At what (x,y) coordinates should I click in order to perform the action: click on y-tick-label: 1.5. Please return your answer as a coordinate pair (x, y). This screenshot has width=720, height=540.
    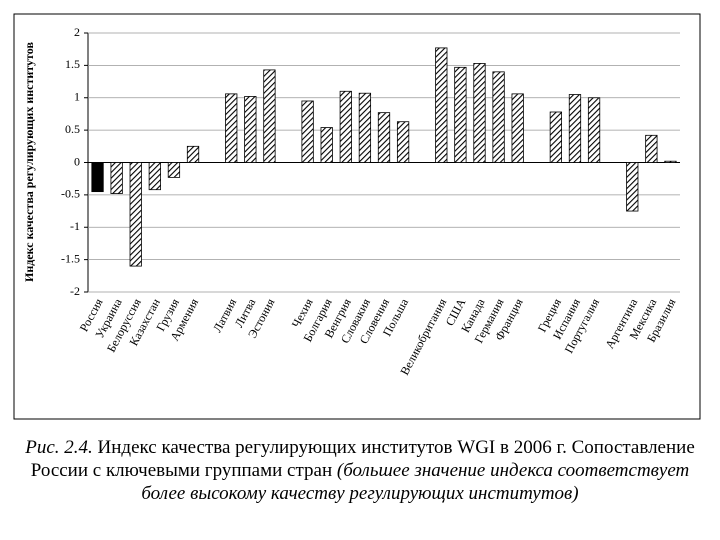
    Looking at the image, I should click on (72, 64).